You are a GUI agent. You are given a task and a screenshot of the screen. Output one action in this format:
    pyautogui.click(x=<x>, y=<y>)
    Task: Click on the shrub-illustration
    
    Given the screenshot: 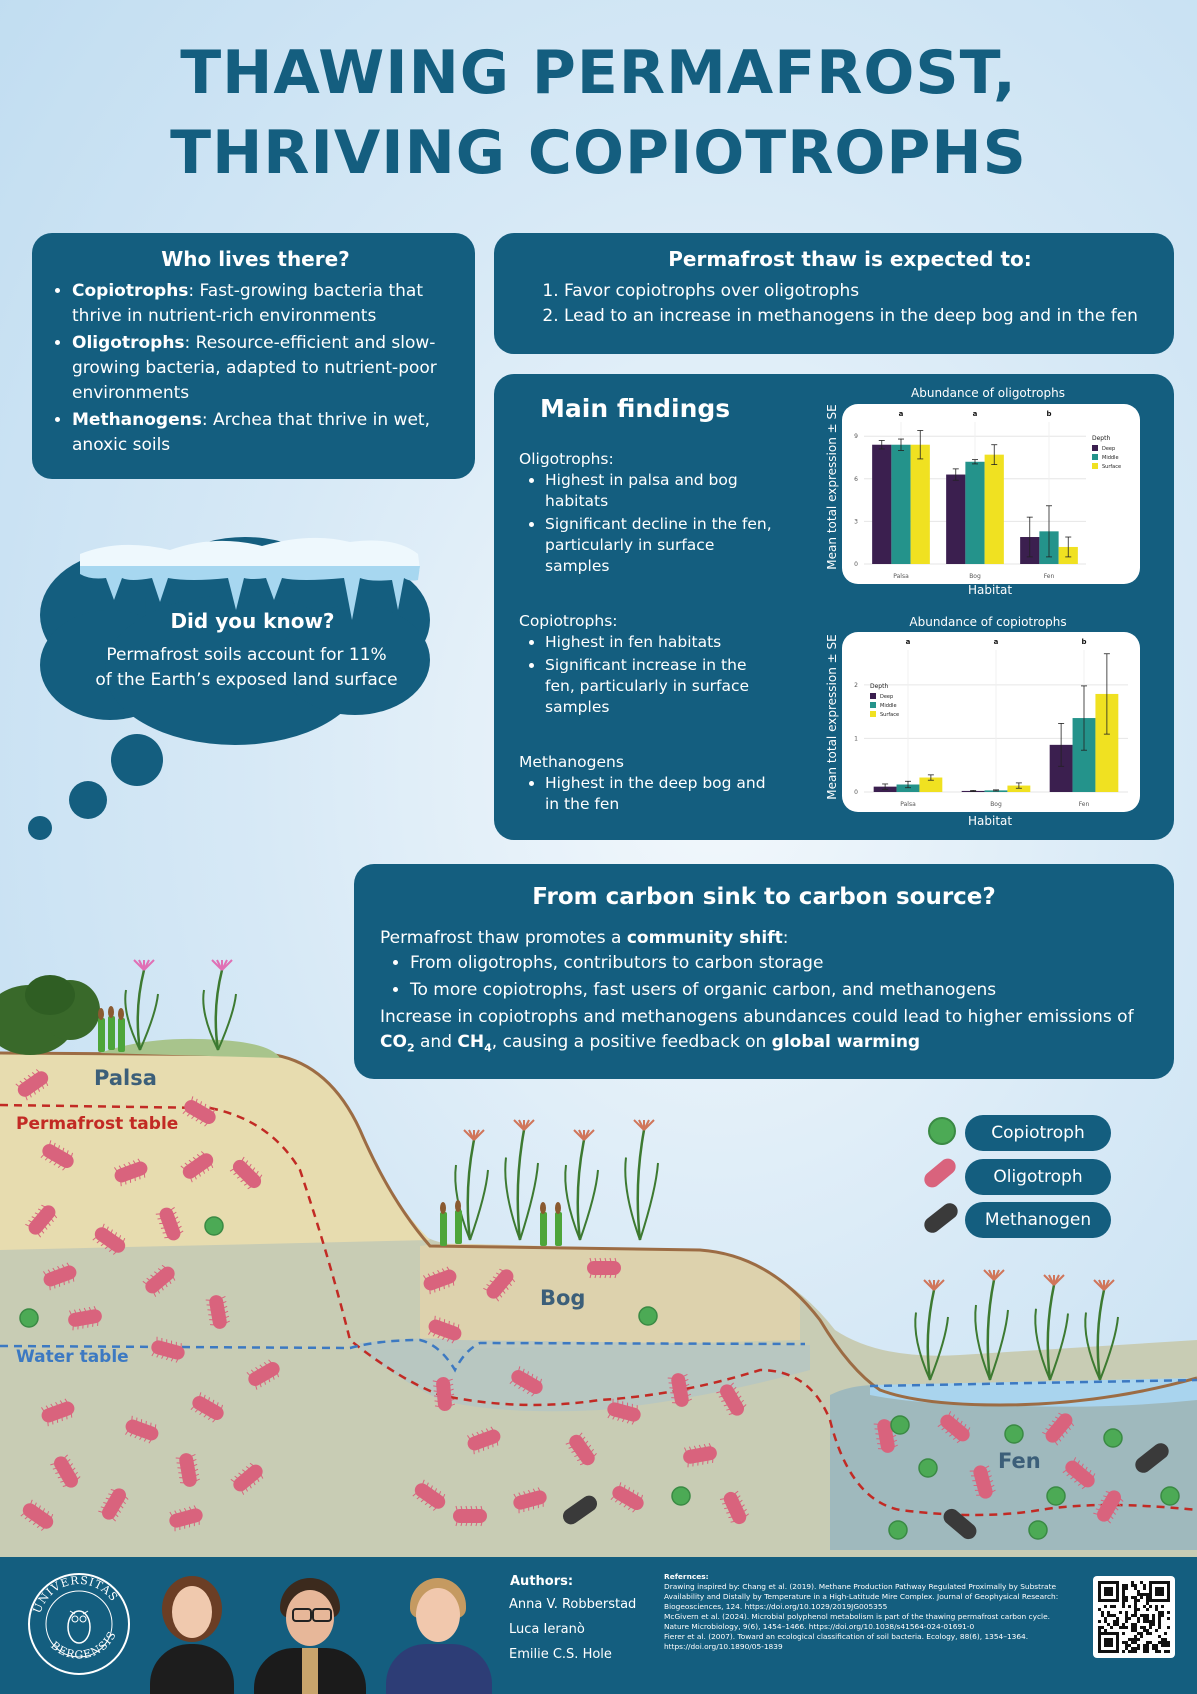 What is the action you would take?
    pyautogui.click(x=50, y=1015)
    